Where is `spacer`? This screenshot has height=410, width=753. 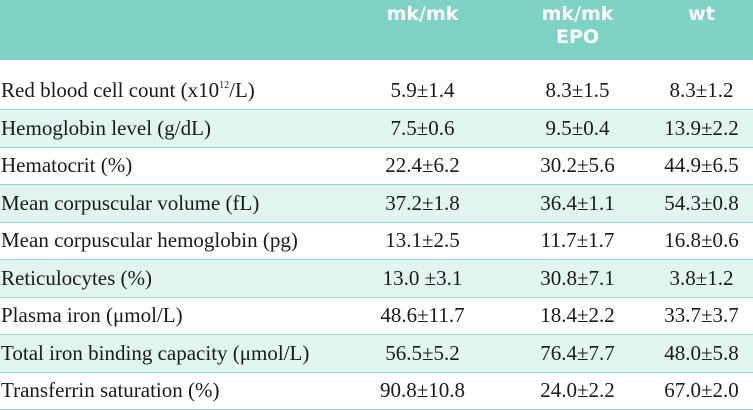
spacer is located at coordinates (376, 66).